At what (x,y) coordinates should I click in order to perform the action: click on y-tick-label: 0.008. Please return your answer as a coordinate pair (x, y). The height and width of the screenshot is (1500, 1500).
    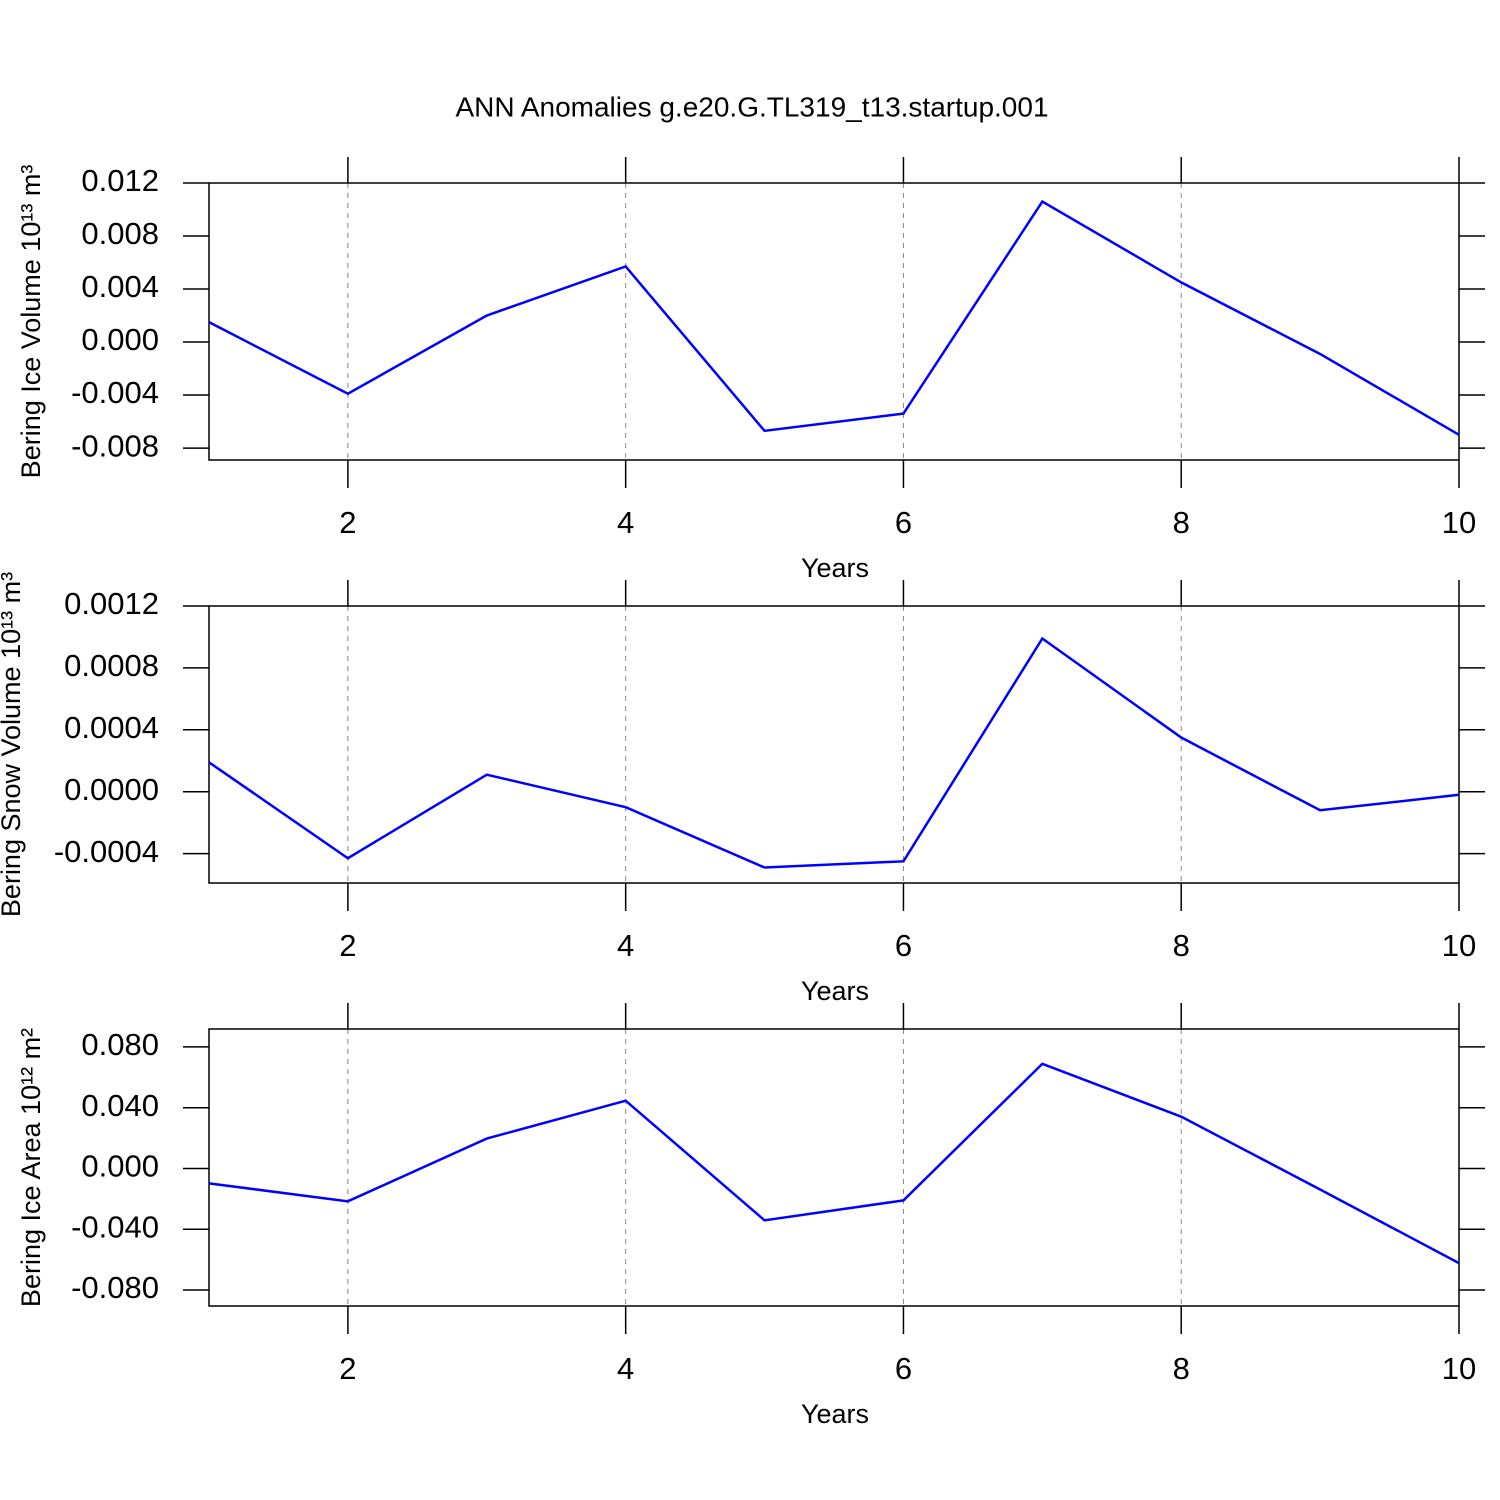
    Looking at the image, I should click on (120, 233).